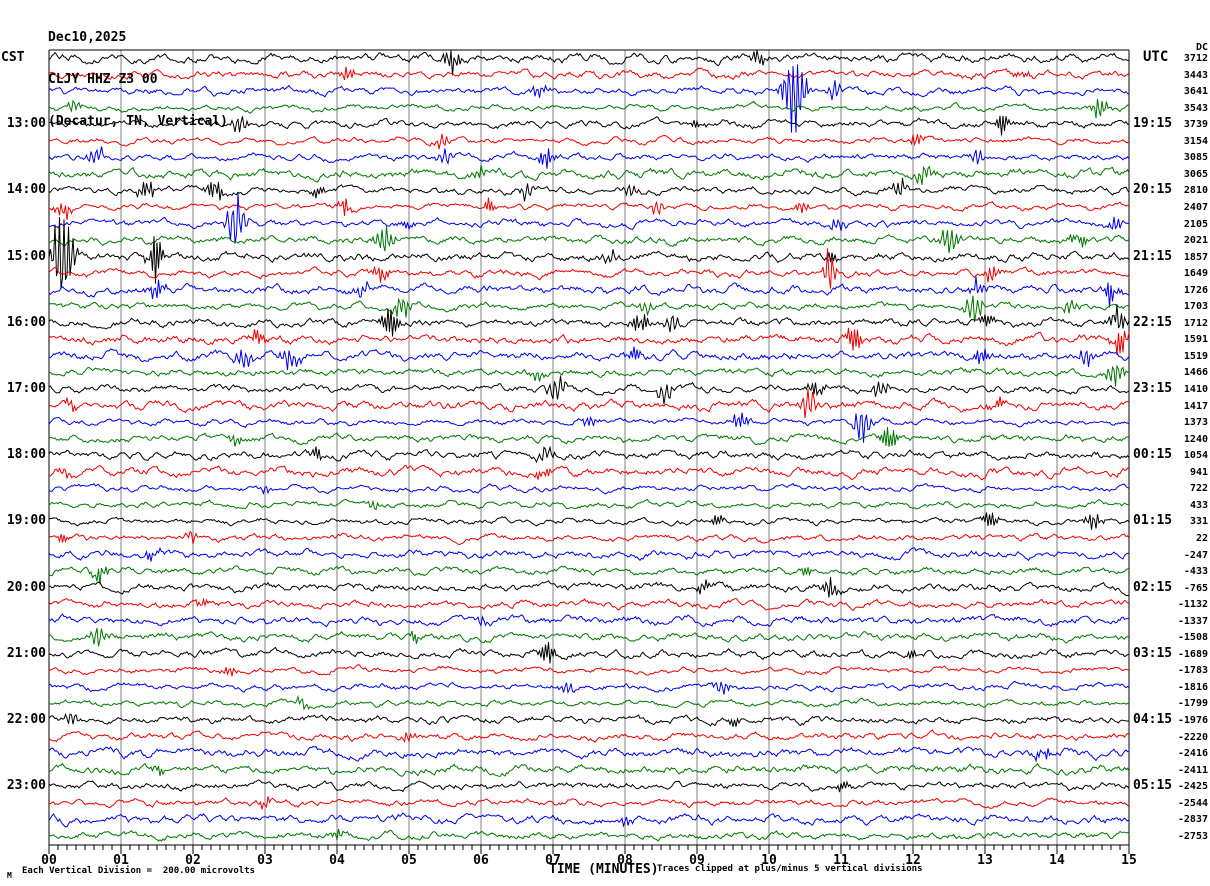  I want to click on dc-value-row-35: -1508, so click(1192, 638).